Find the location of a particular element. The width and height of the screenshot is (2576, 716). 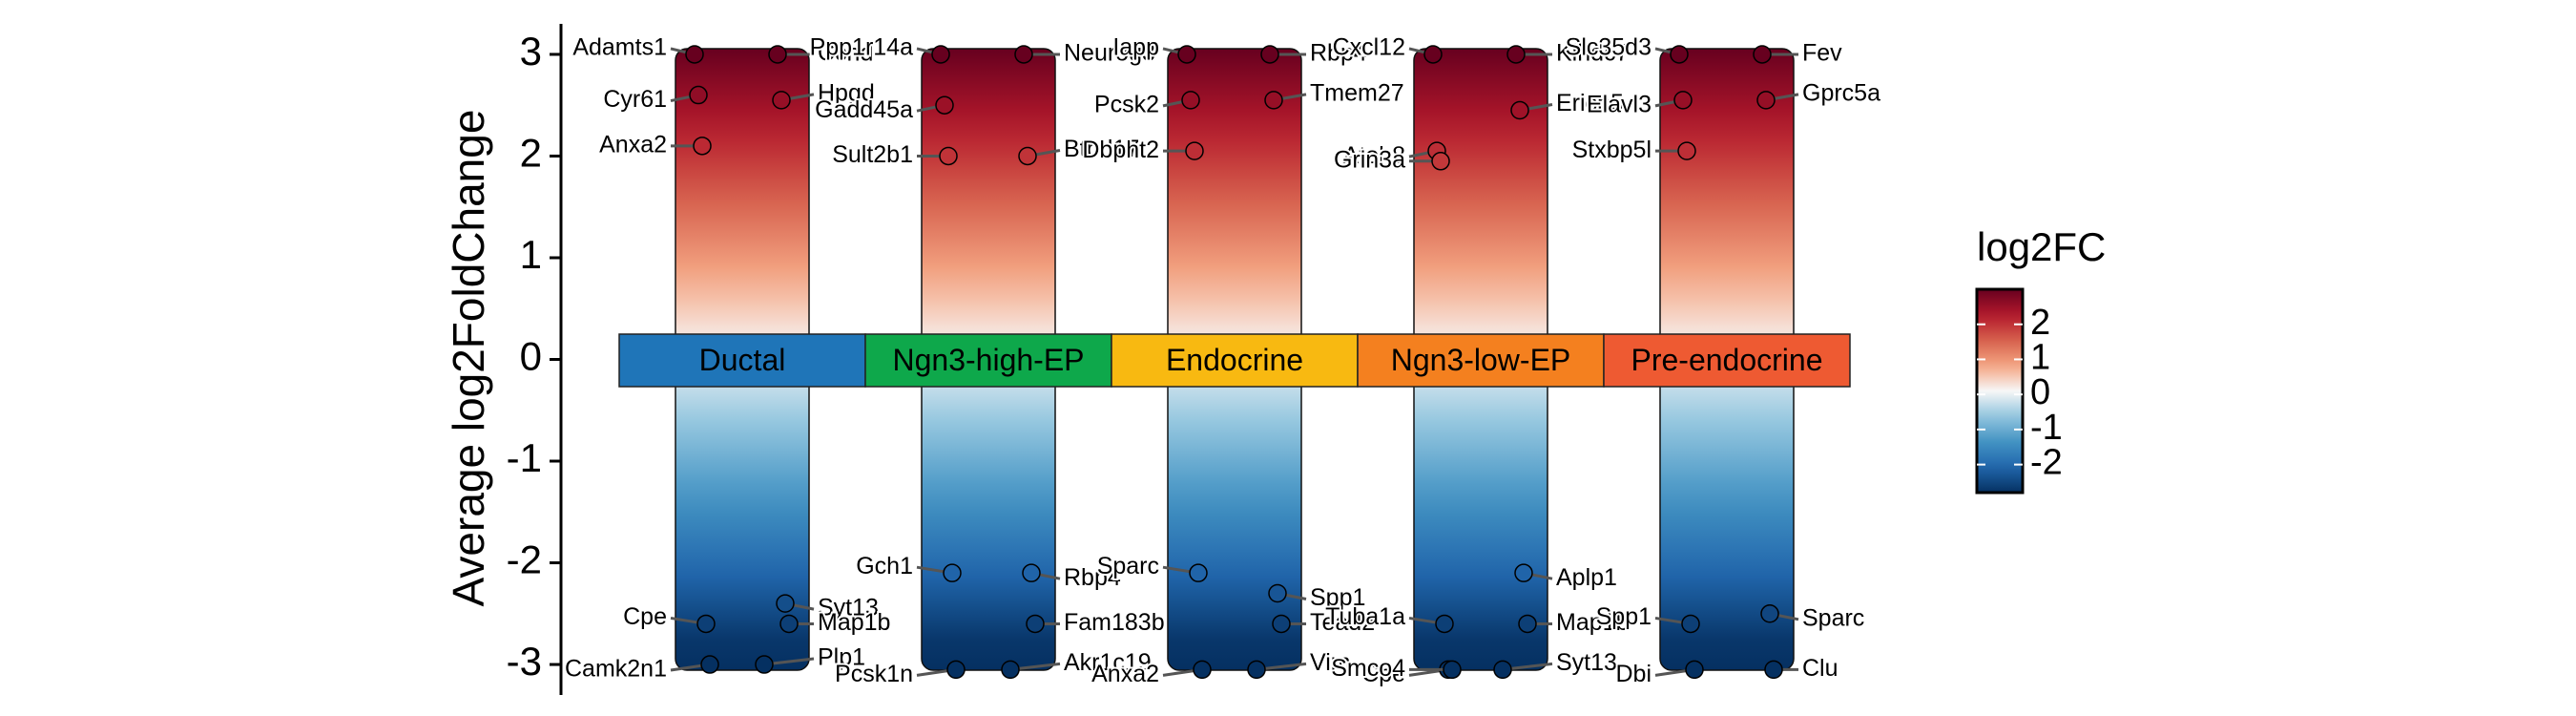

gene-label: Smco4 is located at coordinates (1368, 668).